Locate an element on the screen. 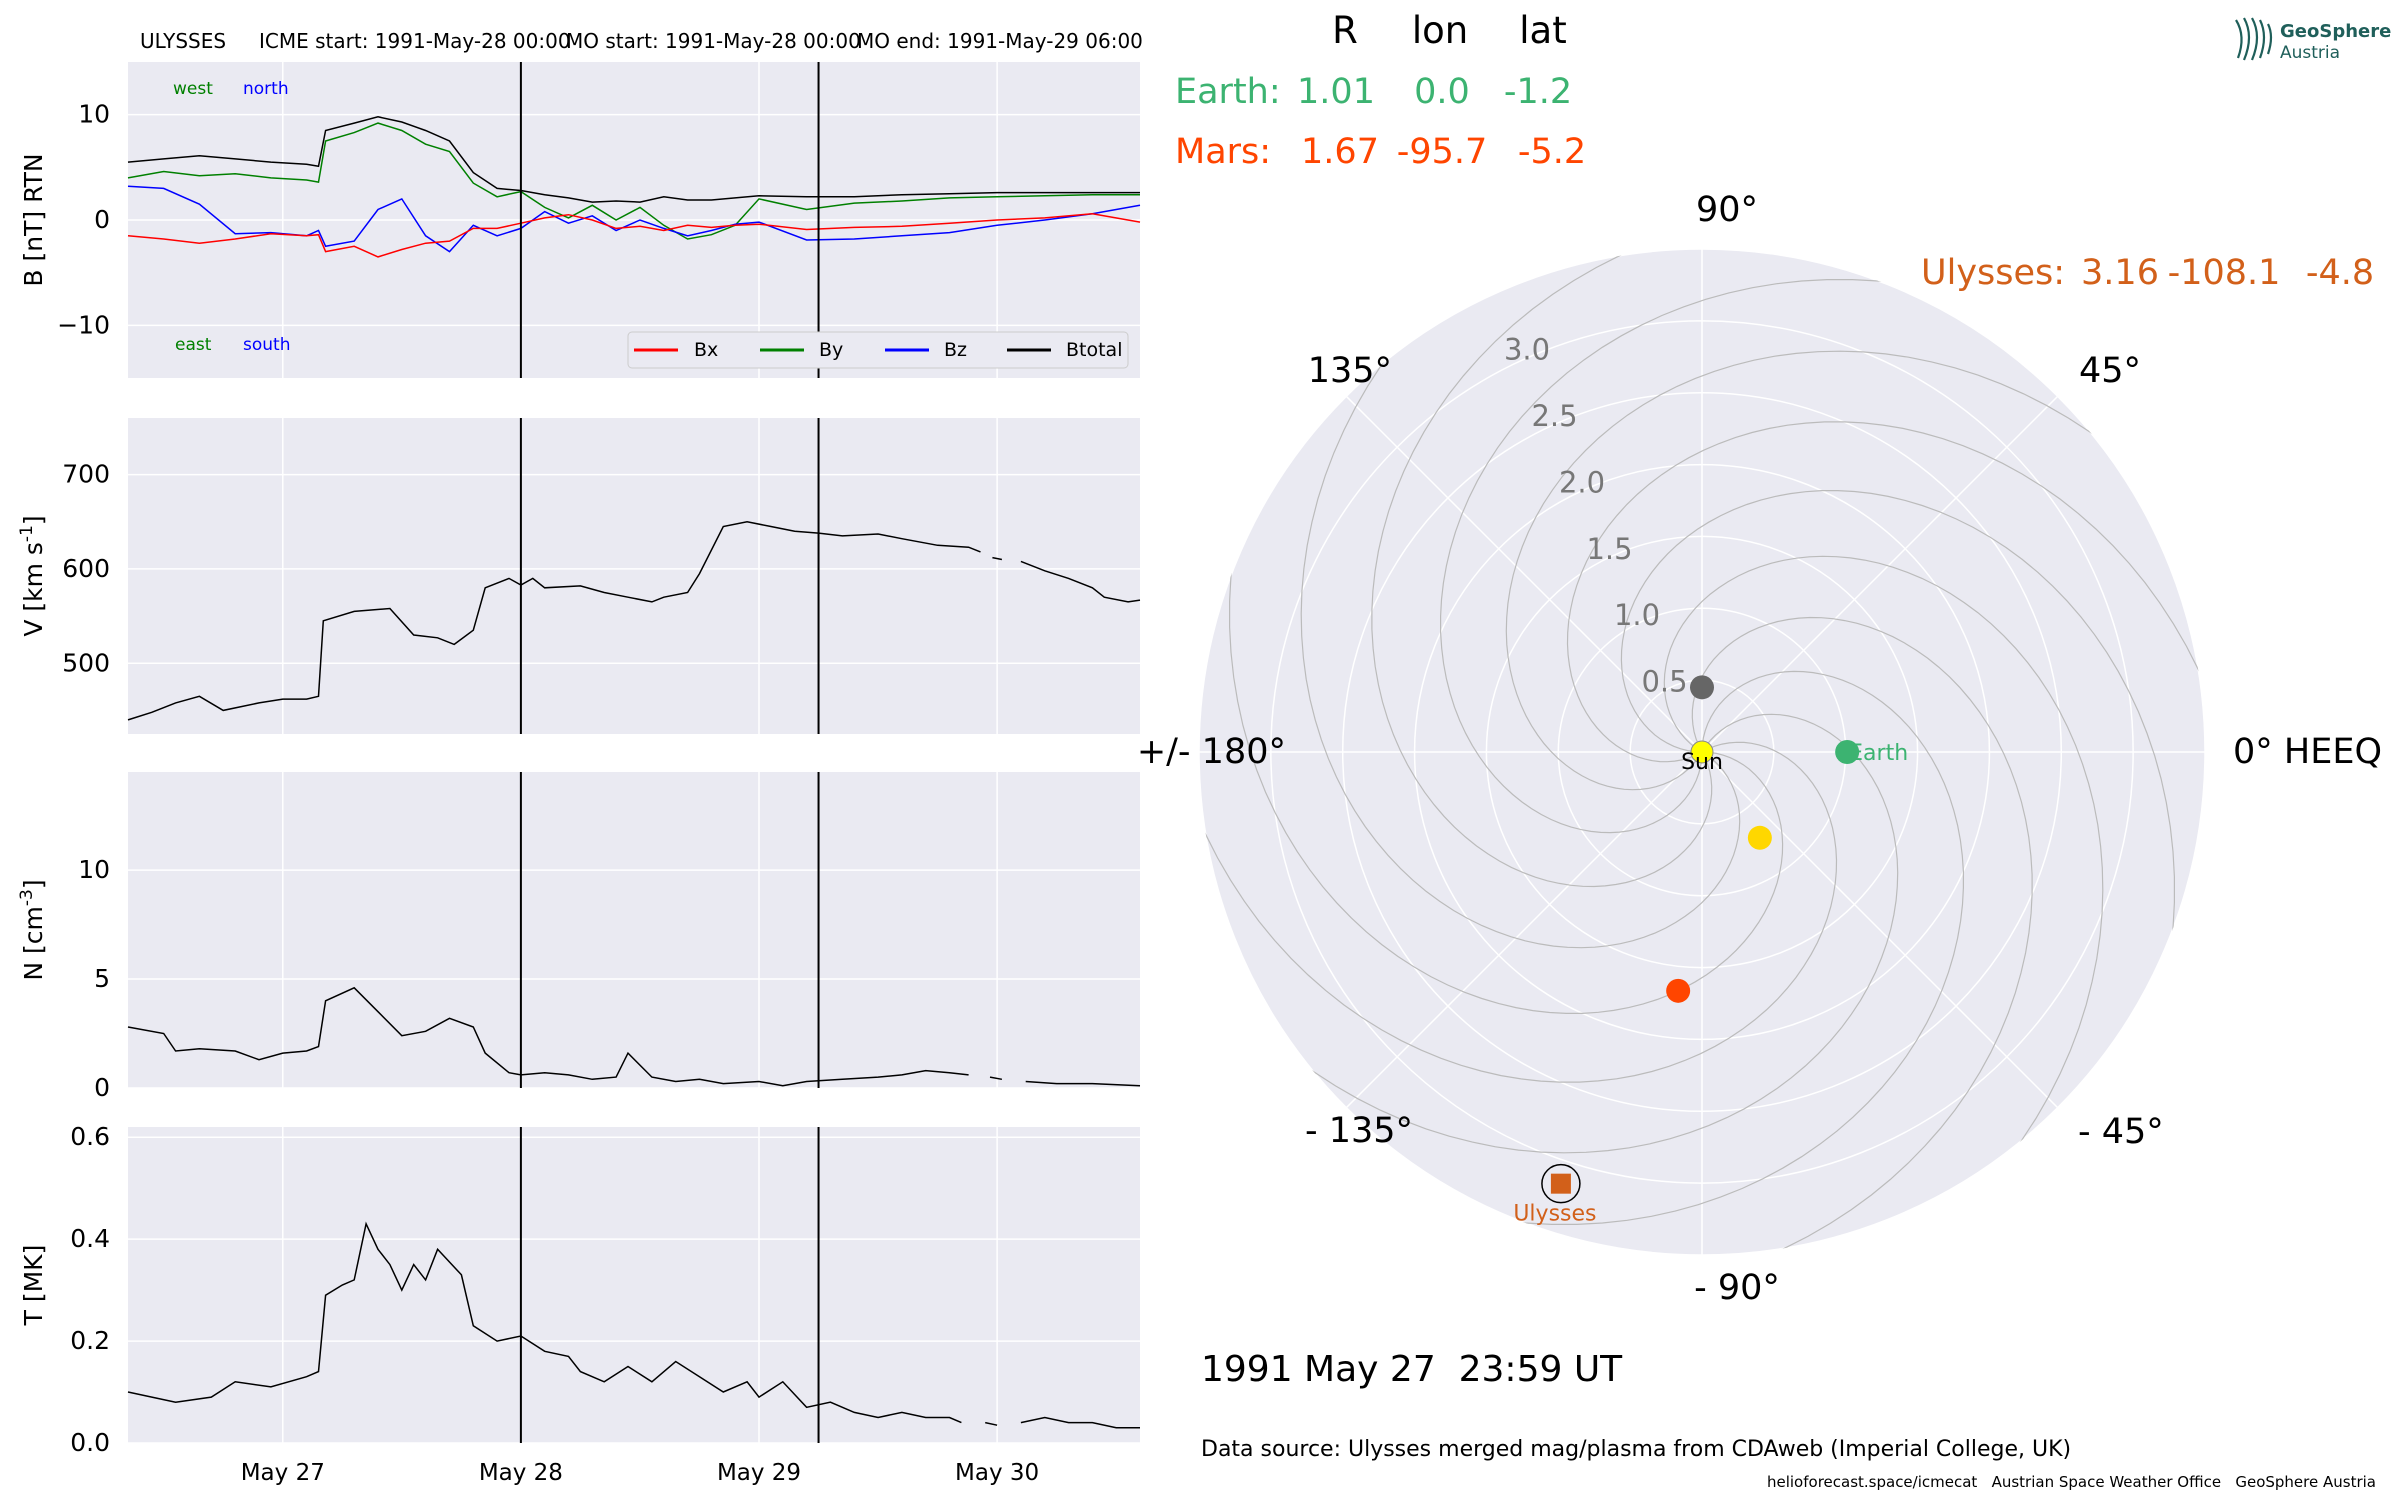 The image size is (2400, 1500). b-series-by is located at coordinates (633, 181).